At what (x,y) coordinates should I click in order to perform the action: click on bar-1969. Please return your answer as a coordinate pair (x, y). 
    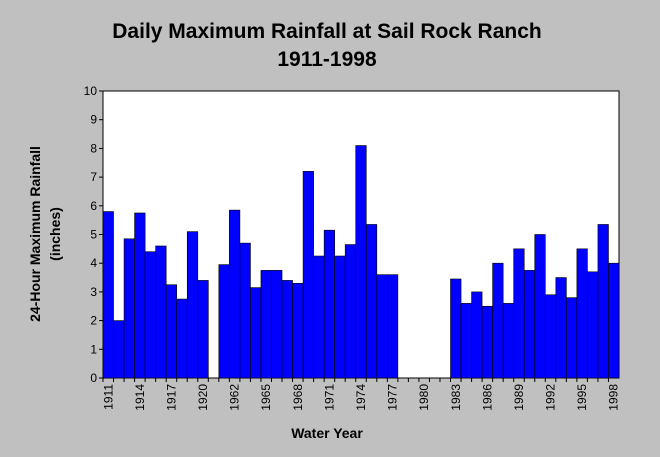
    Looking at the image, I should click on (308, 275).